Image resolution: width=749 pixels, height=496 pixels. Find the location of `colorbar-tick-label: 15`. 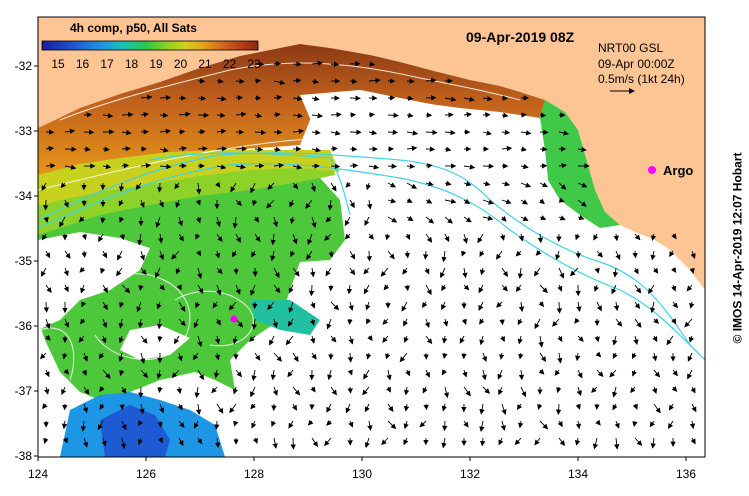

colorbar-tick-label: 15 is located at coordinates (58, 64).